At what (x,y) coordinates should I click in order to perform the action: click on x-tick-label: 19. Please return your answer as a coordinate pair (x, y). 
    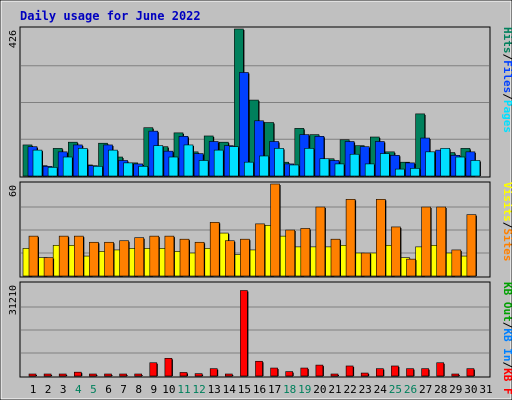
    Looking at the image, I should click on (304, 389).